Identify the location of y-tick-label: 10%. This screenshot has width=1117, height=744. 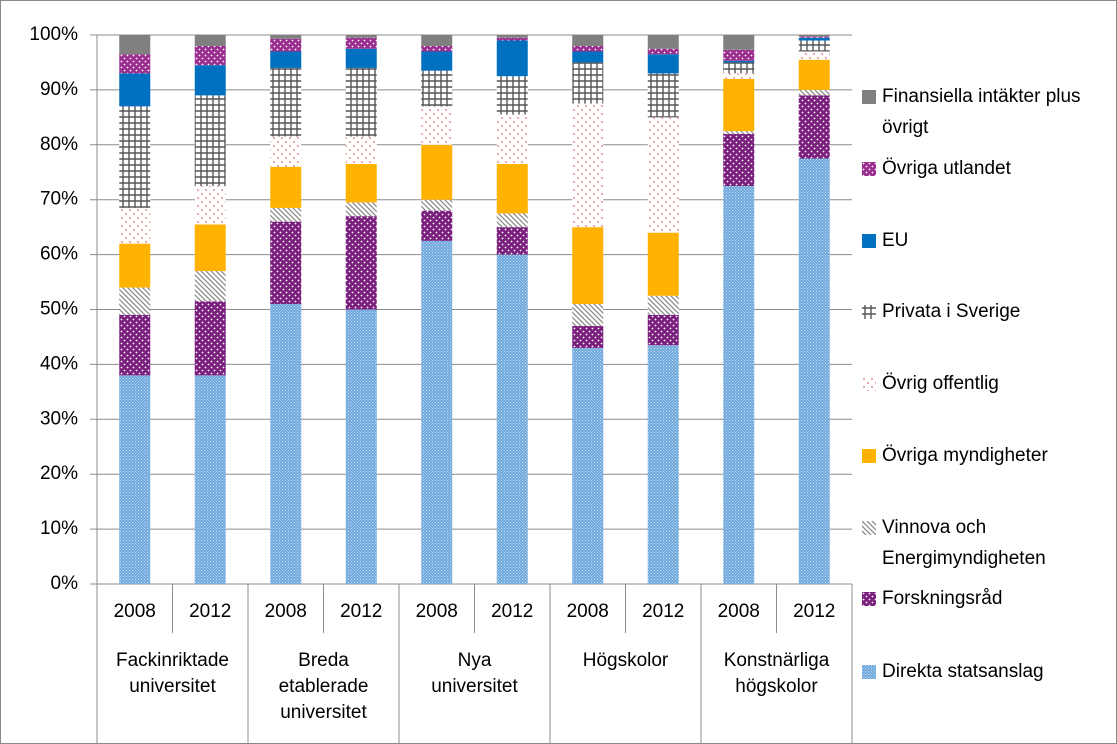
(59, 528).